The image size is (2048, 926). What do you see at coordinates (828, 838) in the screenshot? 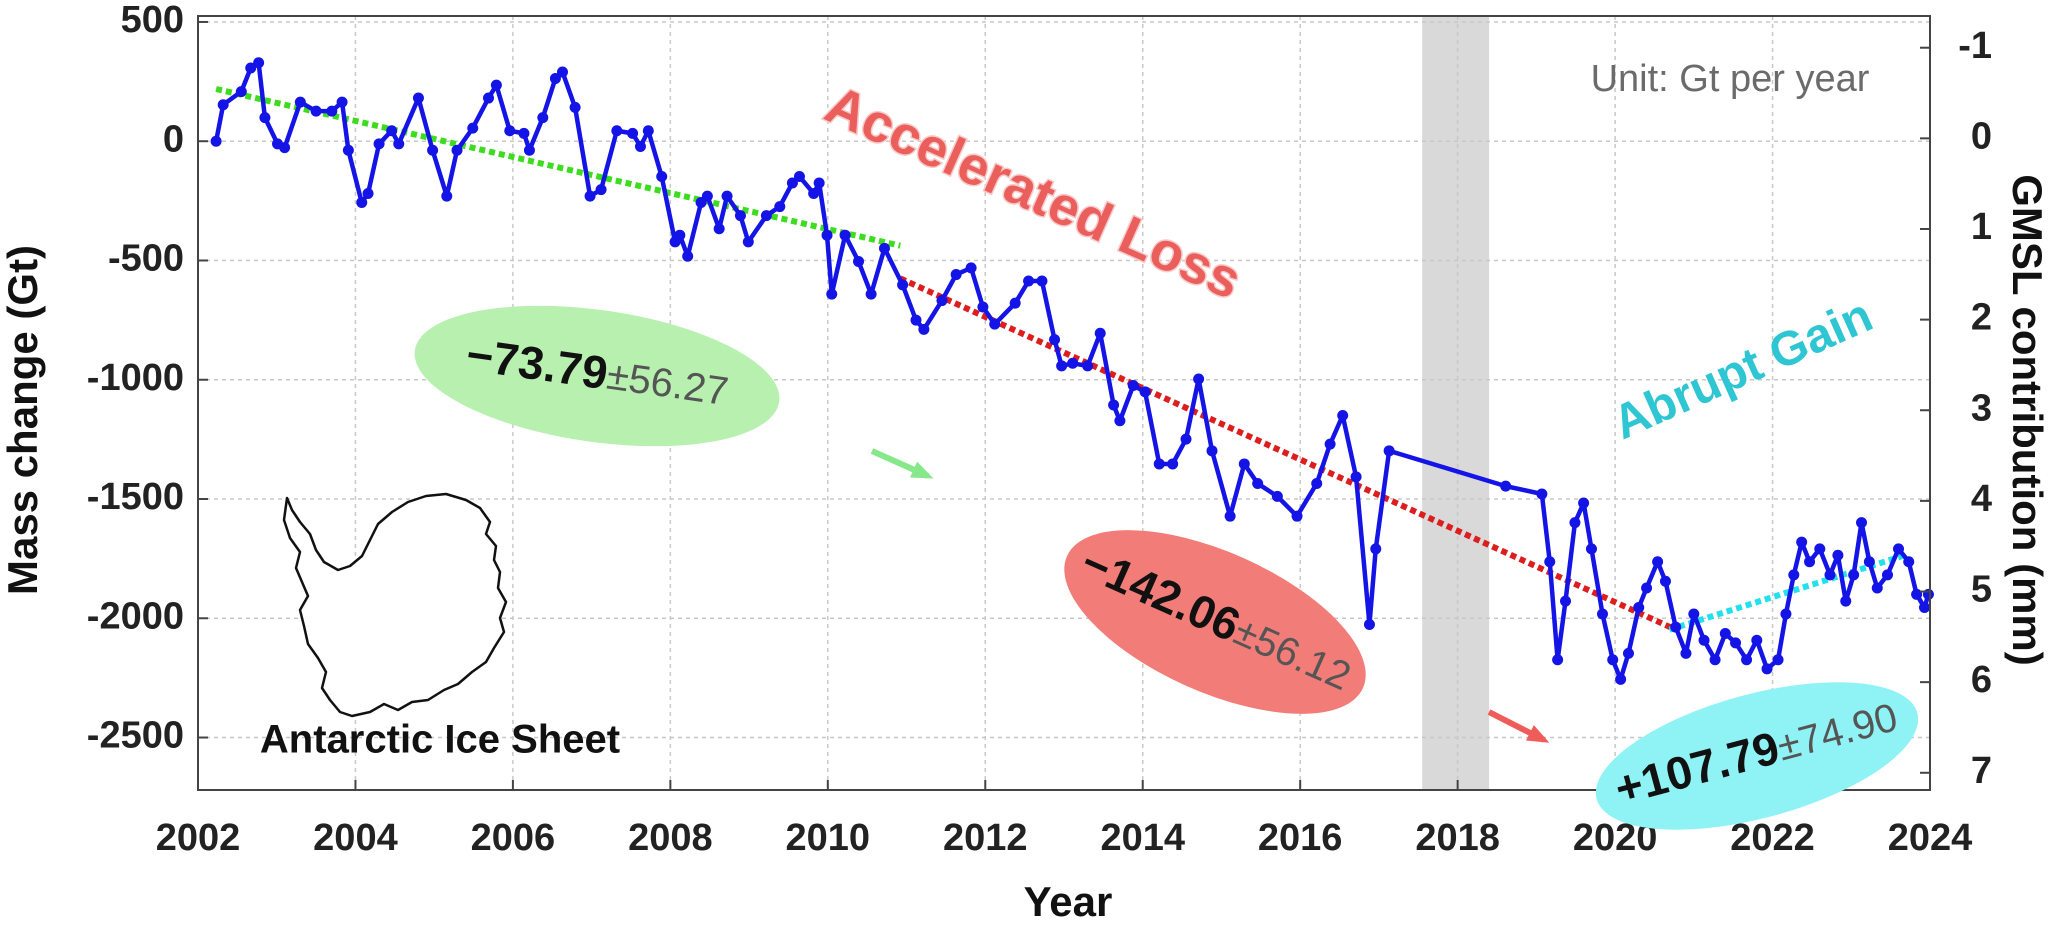
I see `x-tick-label: 2010` at bounding box center [828, 838].